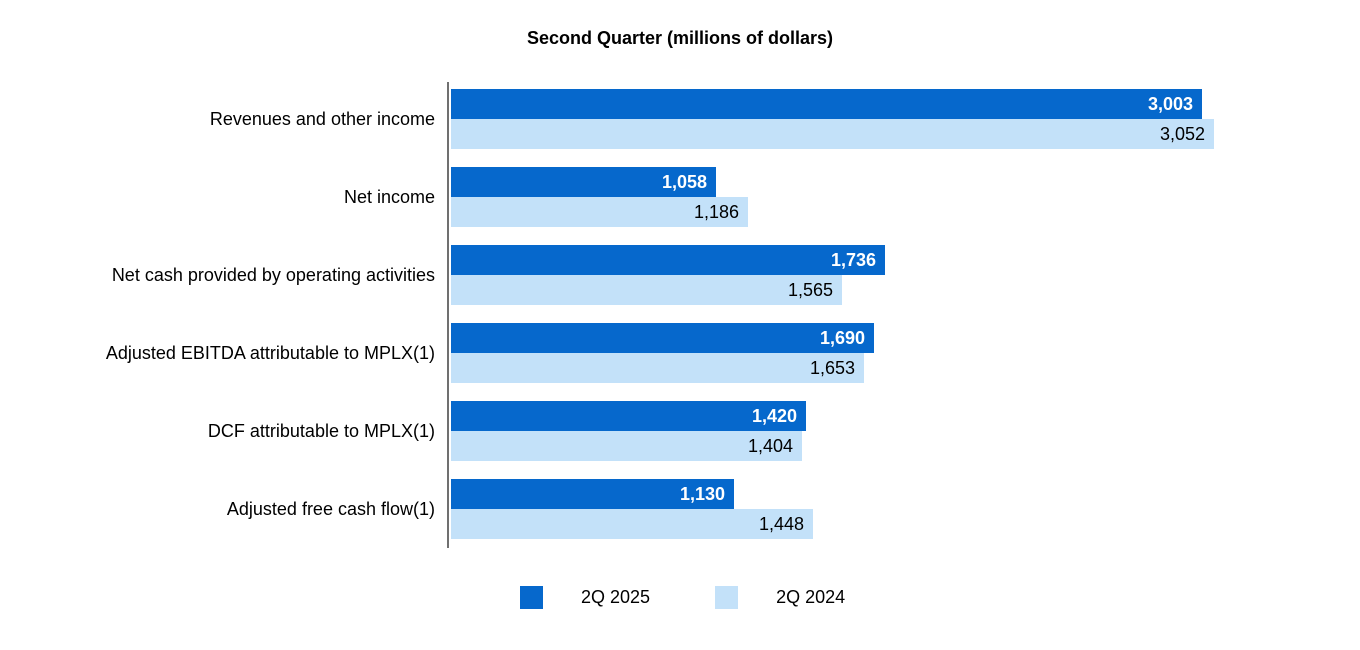  Describe the element at coordinates (322, 118) in the screenshot. I see `category-label: Revenues and other income` at that location.